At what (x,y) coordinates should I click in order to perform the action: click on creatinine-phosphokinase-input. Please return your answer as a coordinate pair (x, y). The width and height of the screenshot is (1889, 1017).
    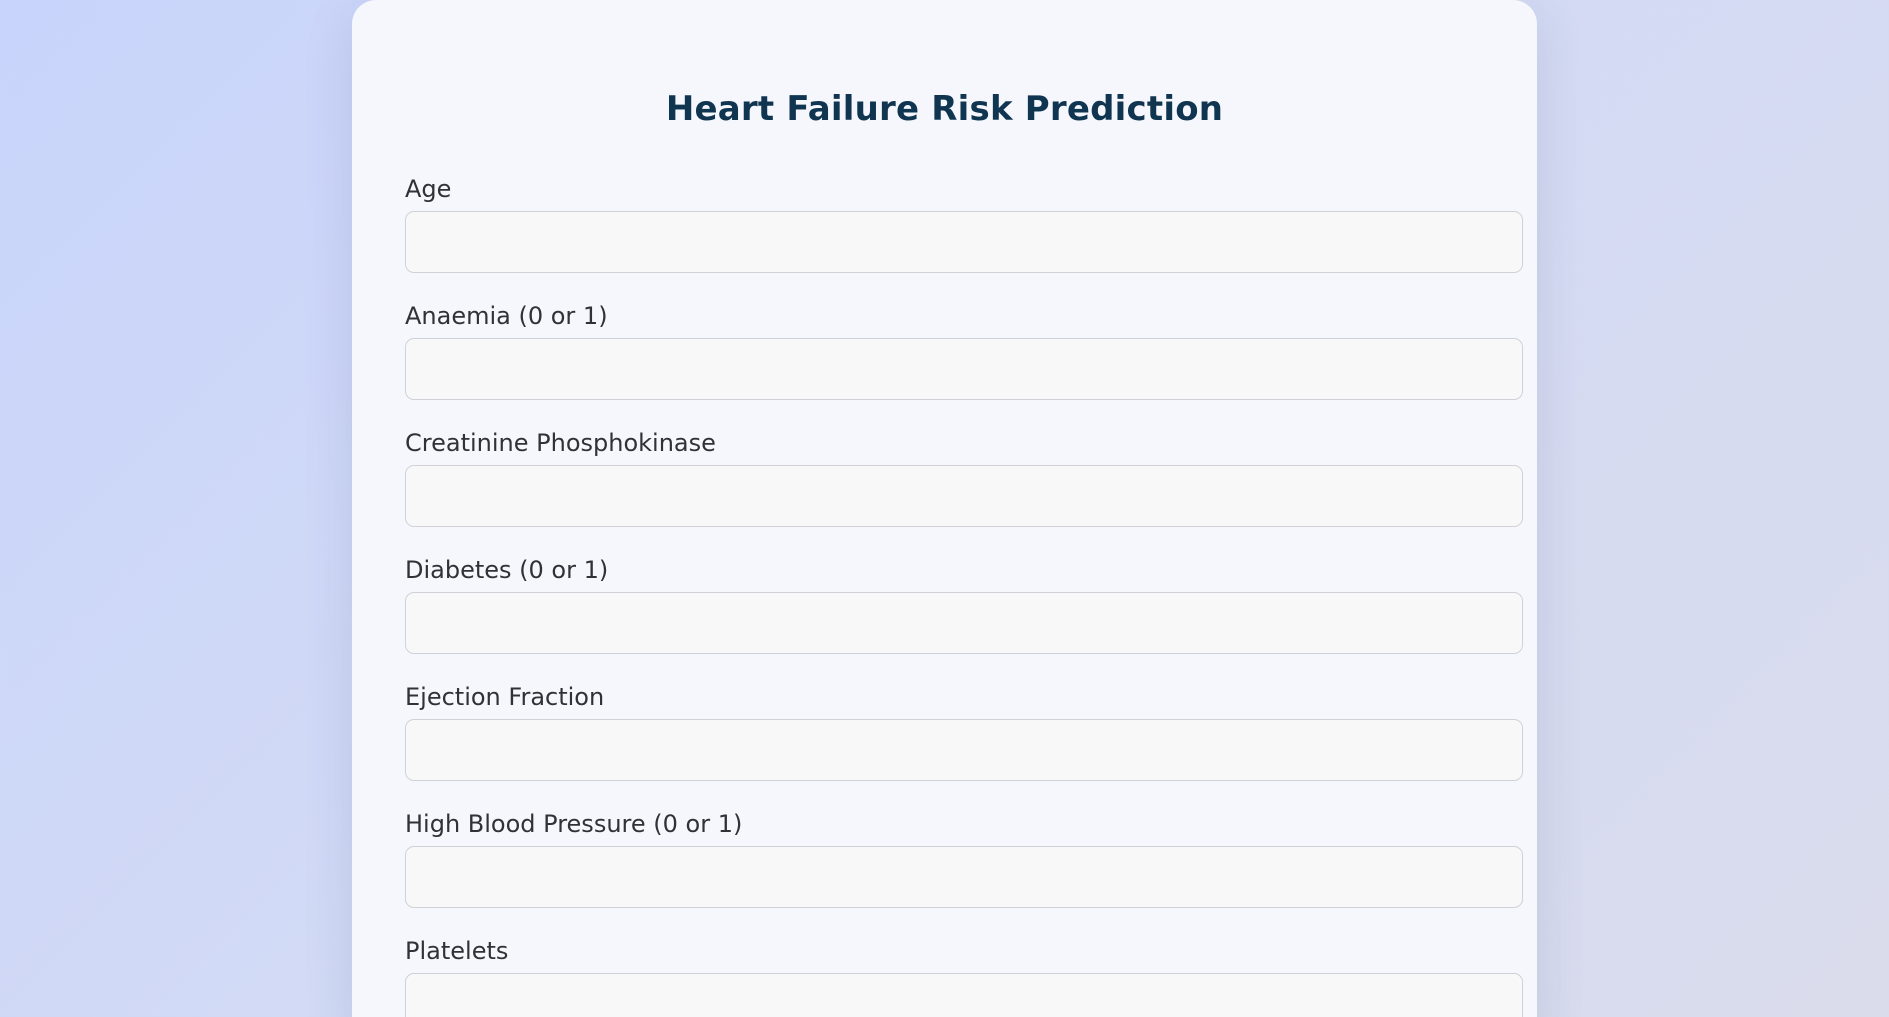
    Looking at the image, I should click on (964, 496).